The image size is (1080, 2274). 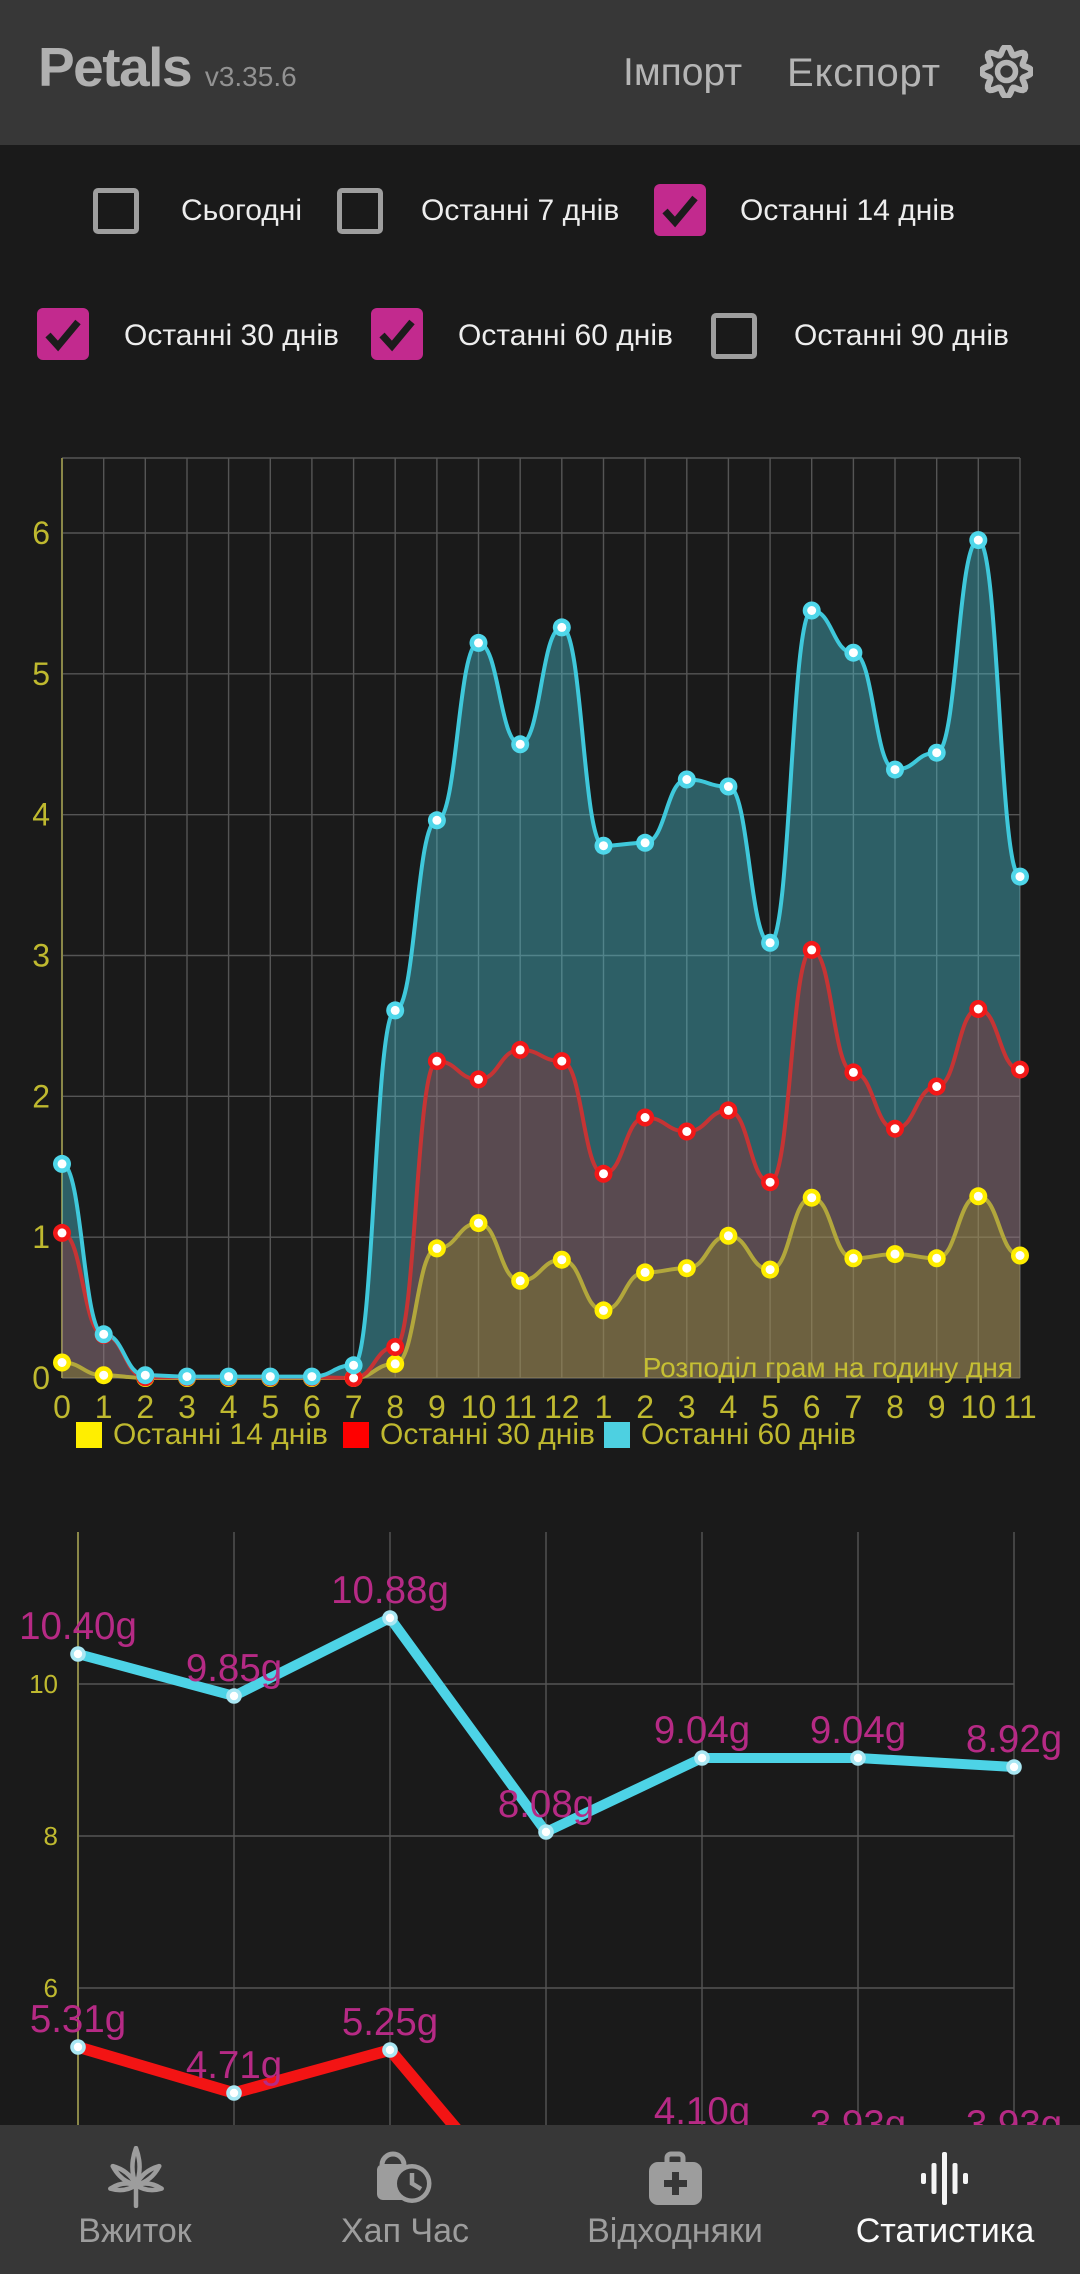 What do you see at coordinates (562, 1407) in the screenshot?
I see `svg-text: 12` at bounding box center [562, 1407].